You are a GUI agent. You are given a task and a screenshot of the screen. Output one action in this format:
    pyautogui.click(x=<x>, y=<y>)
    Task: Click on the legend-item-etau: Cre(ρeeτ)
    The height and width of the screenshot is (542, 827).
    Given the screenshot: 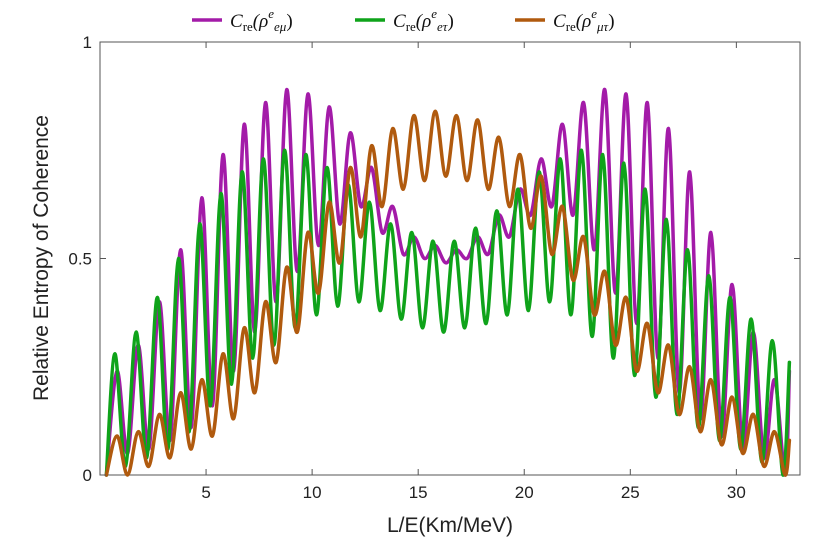 What is the action you would take?
    pyautogui.click(x=404, y=20)
    